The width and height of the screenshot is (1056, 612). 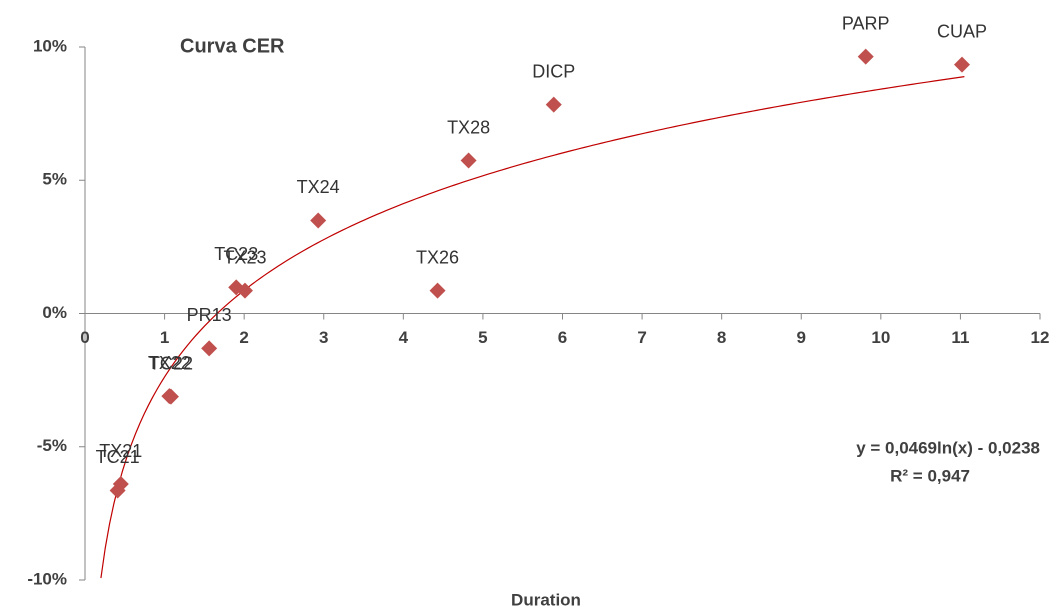 I want to click on x-tick-label: 12, so click(x=1040, y=337).